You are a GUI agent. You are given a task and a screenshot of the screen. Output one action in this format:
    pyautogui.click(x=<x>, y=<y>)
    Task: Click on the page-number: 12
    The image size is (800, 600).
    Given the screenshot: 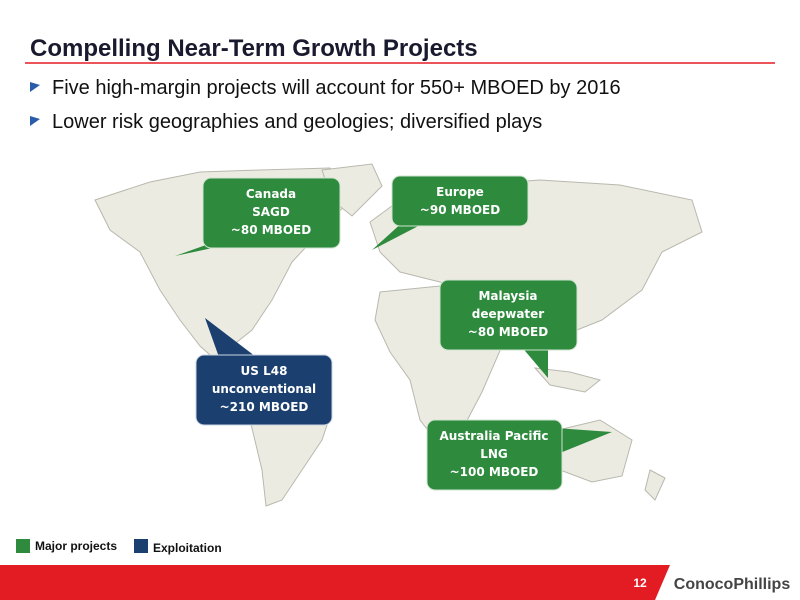 What is the action you would take?
    pyautogui.click(x=640, y=583)
    